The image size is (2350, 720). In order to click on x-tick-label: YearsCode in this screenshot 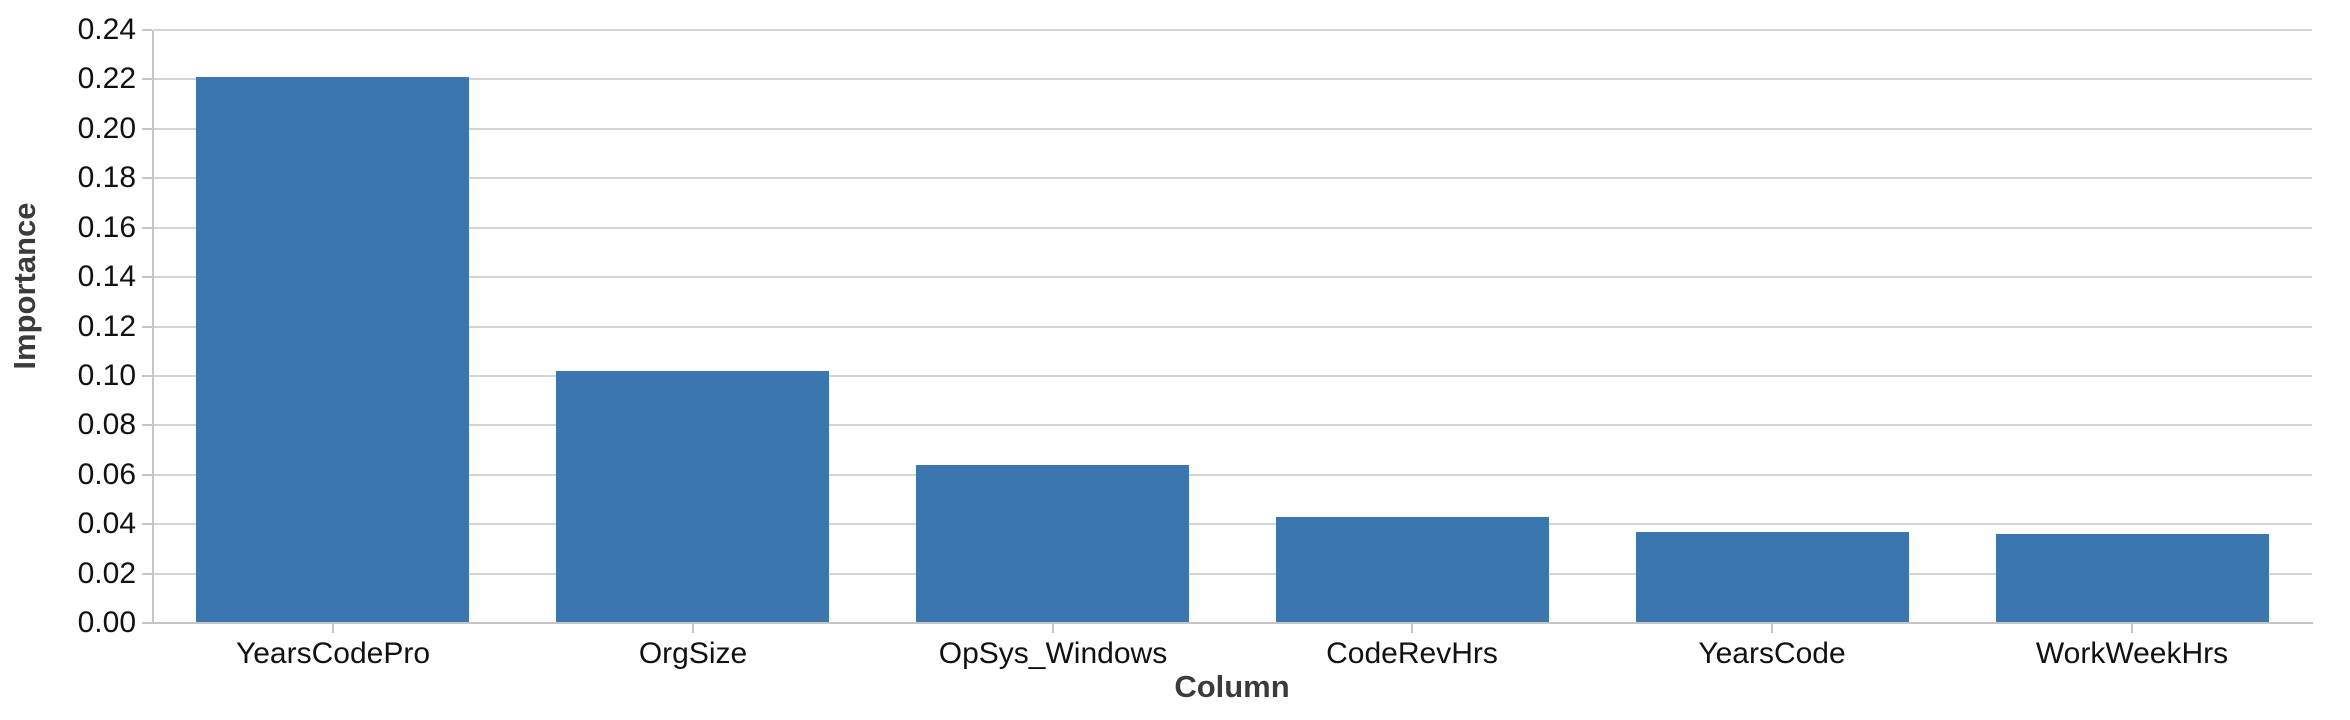, I will do `click(1772, 653)`.